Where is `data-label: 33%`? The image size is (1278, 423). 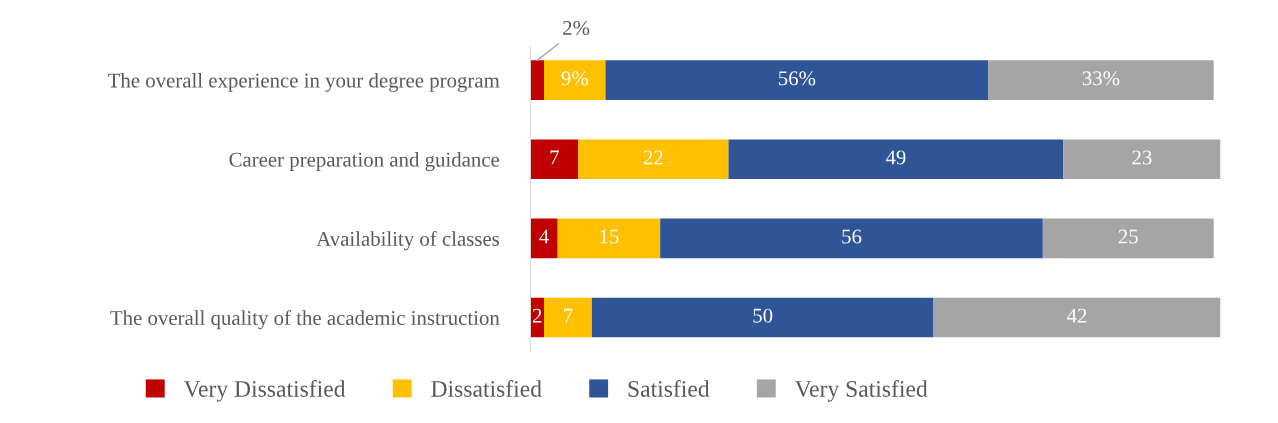 data-label: 33% is located at coordinates (1101, 78).